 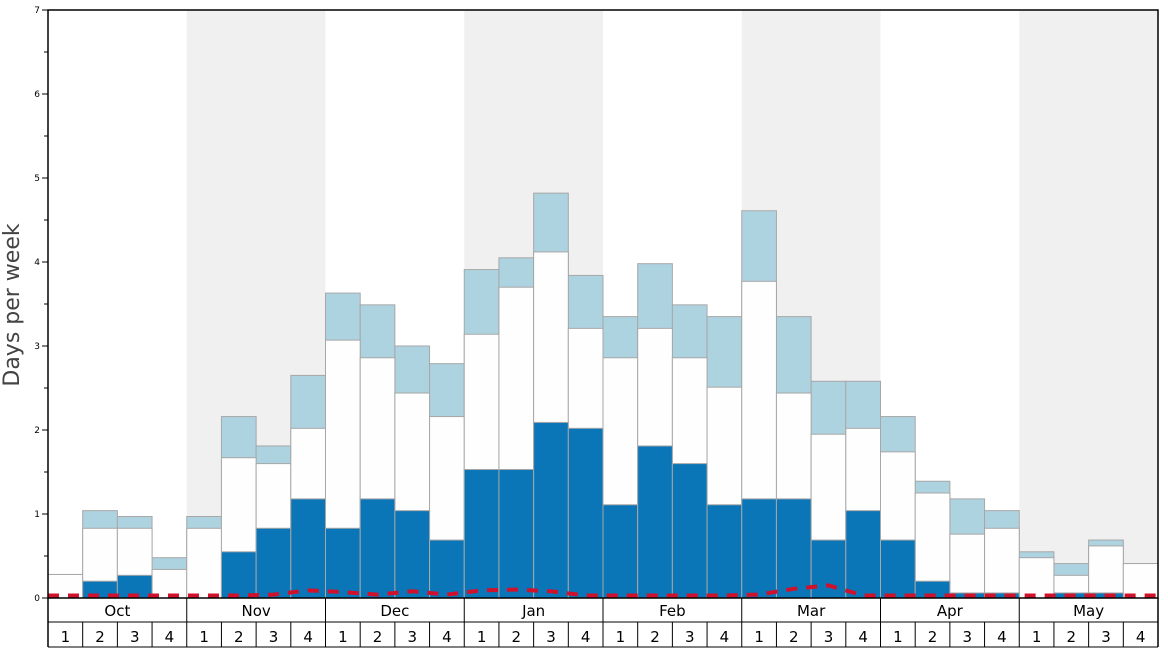 I want to click on month-label-may: May, so click(x=1088, y=611).